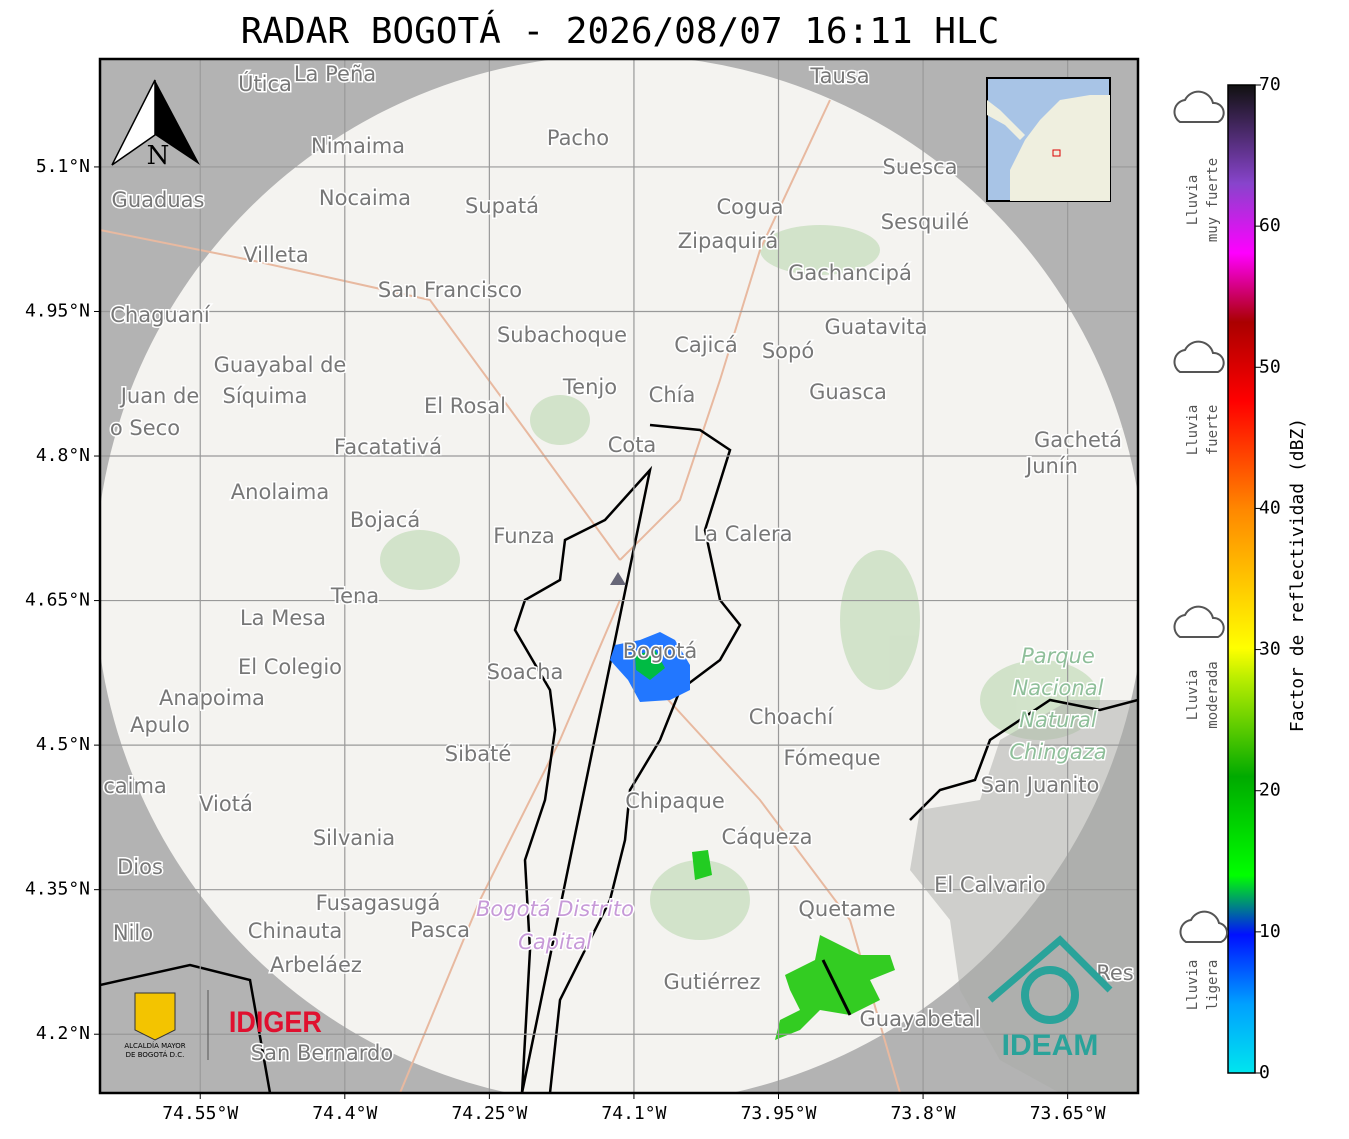  What do you see at coordinates (920, 1019) in the screenshot?
I see `place-label: Guayabetal` at bounding box center [920, 1019].